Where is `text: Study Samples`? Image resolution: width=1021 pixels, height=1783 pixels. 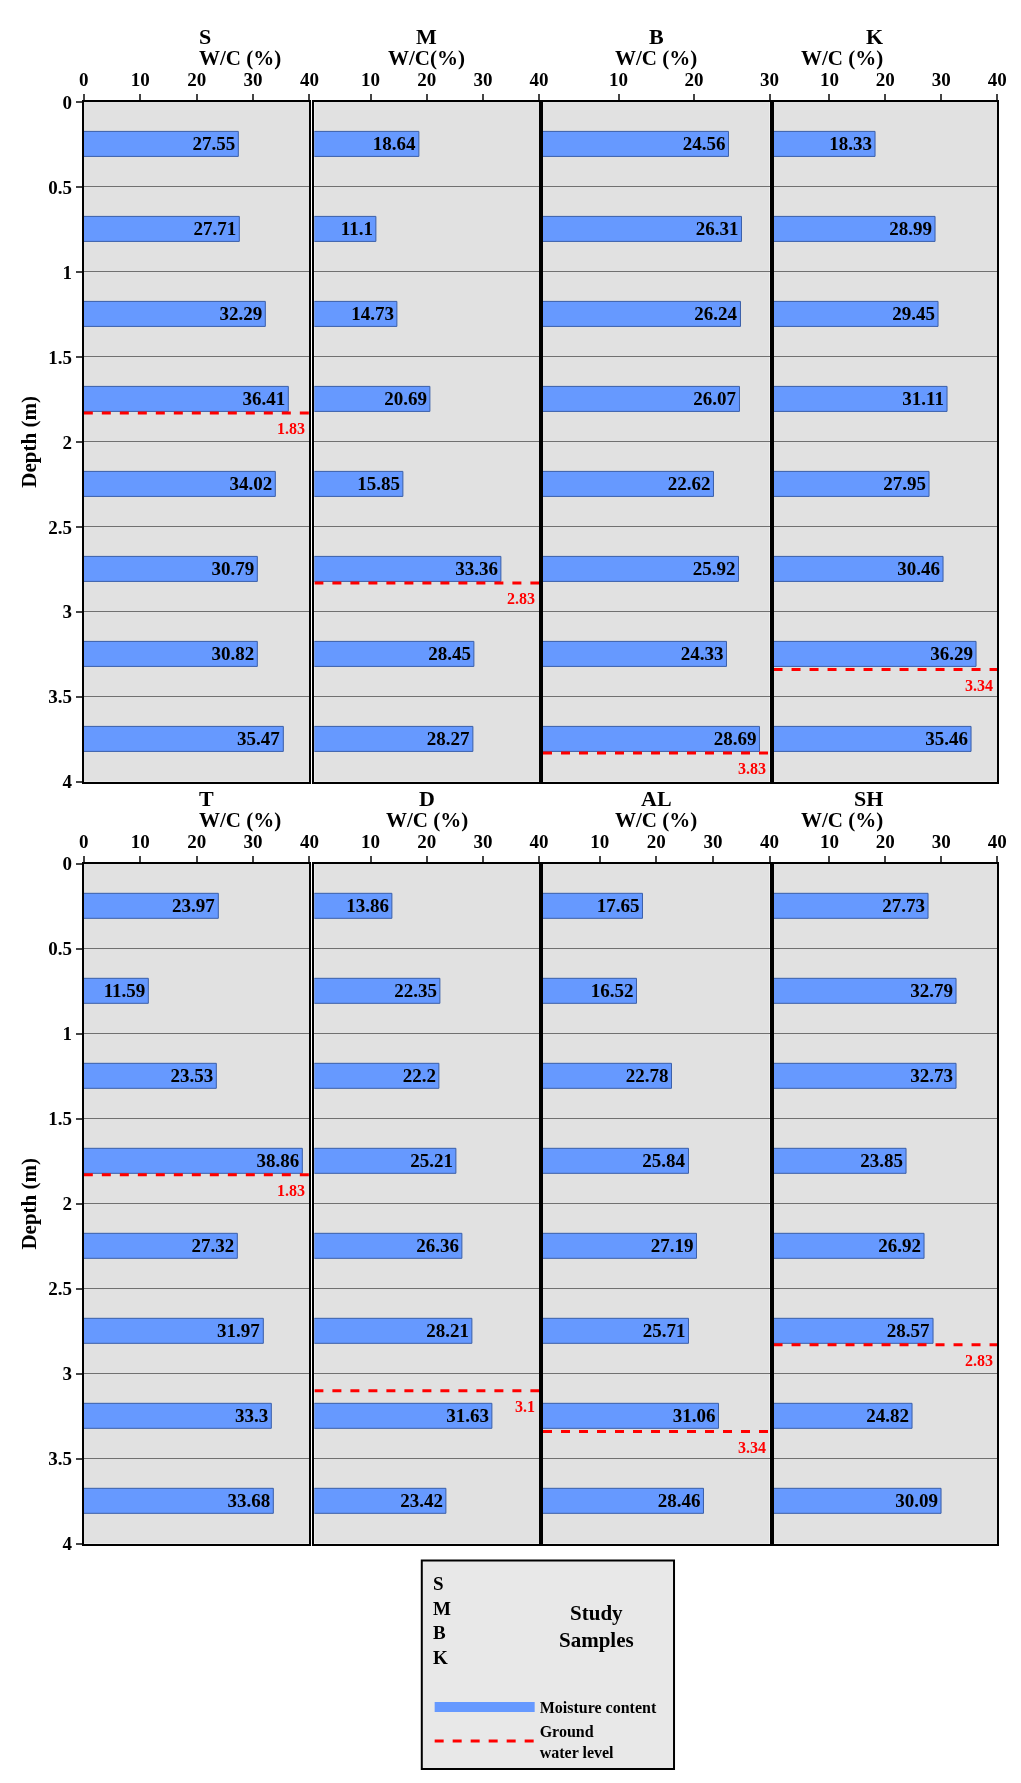
text: Study Samples is located at coordinates (596, 1627).